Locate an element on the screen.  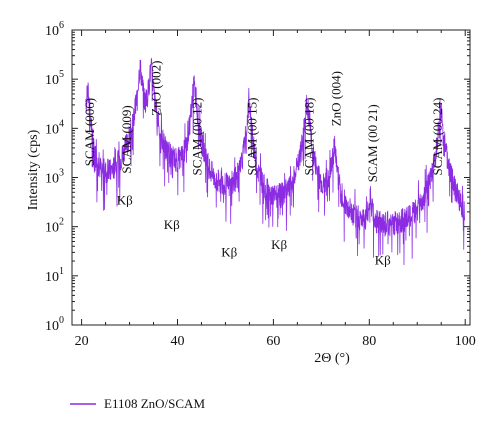
peak-label: SCAM (00 21) is located at coordinates (372, 143).